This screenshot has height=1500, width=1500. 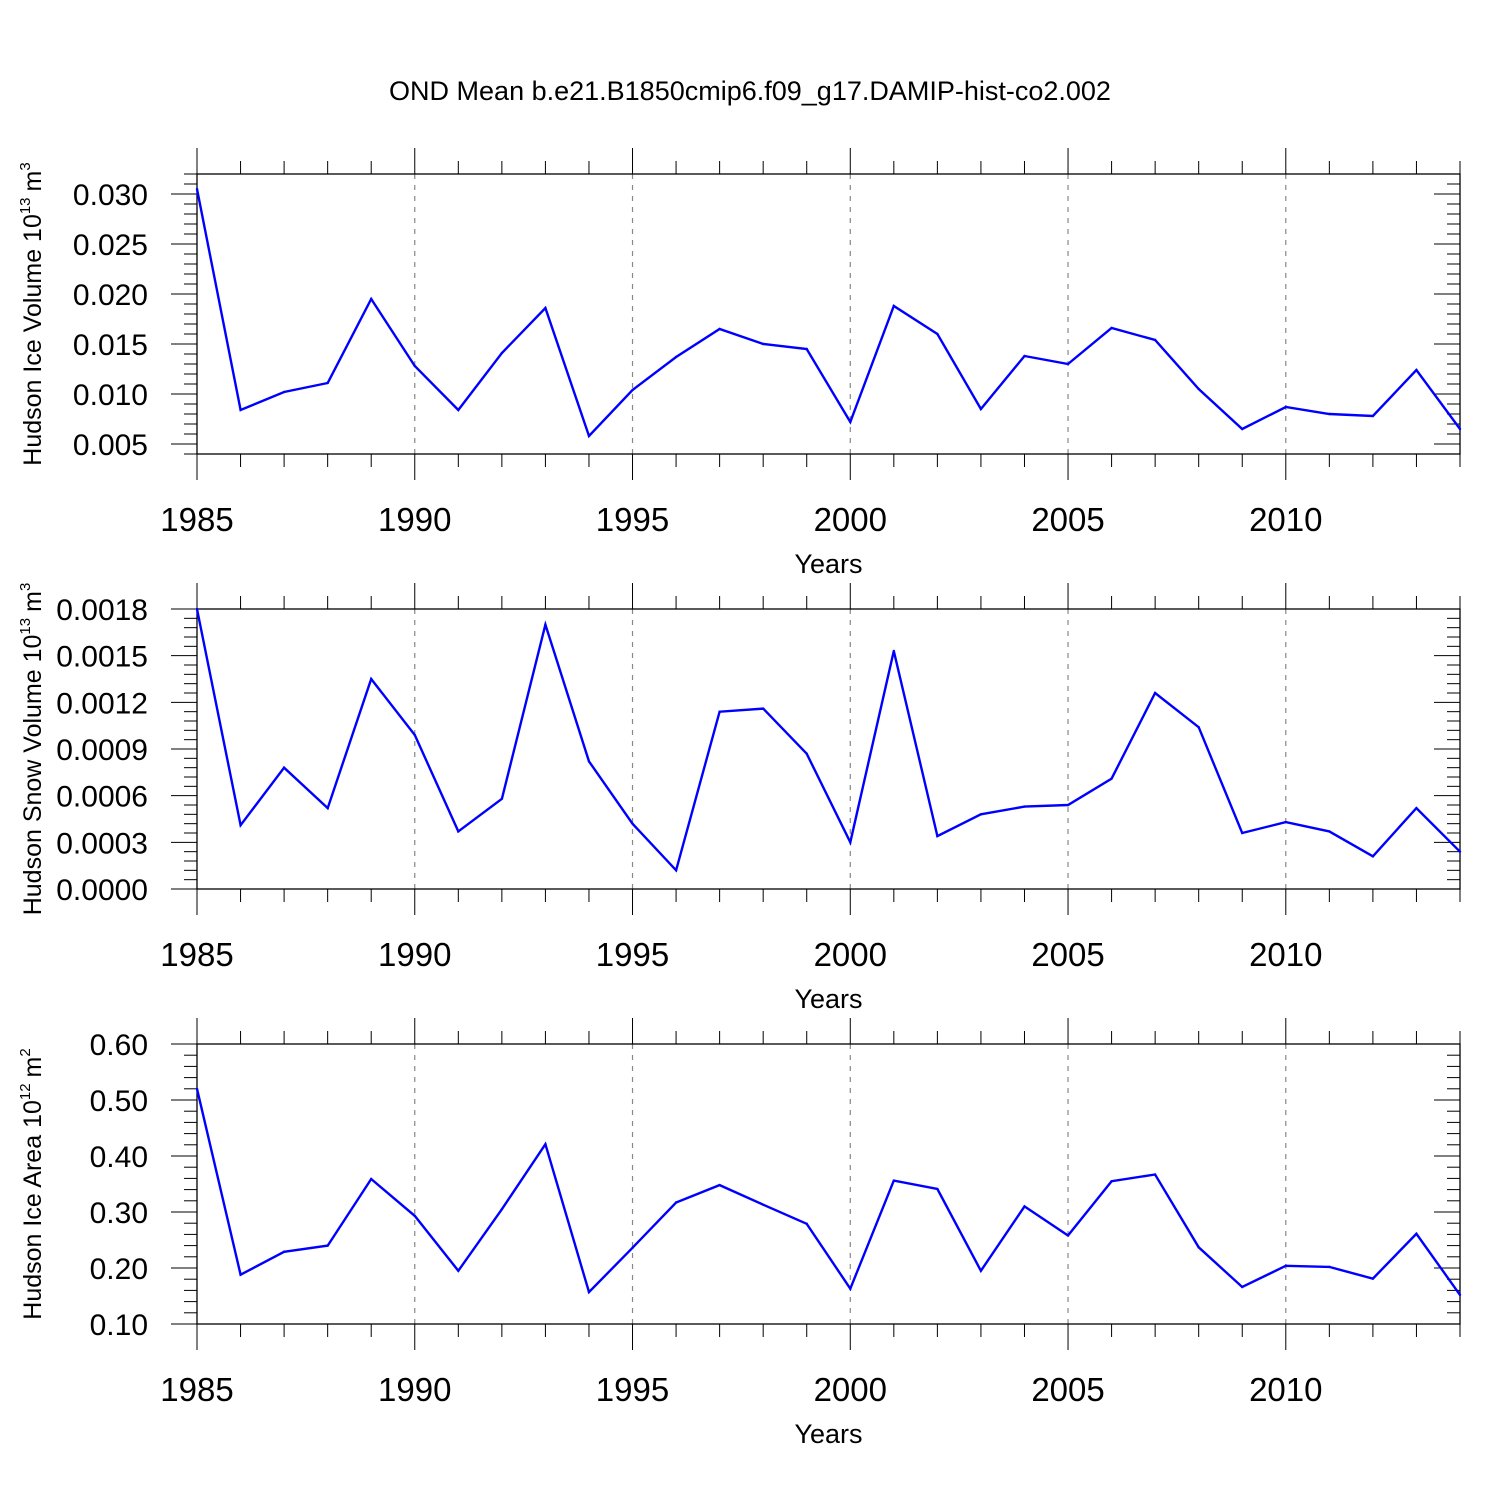 I want to click on y-tick-label: 0.0018, so click(x=102, y=610).